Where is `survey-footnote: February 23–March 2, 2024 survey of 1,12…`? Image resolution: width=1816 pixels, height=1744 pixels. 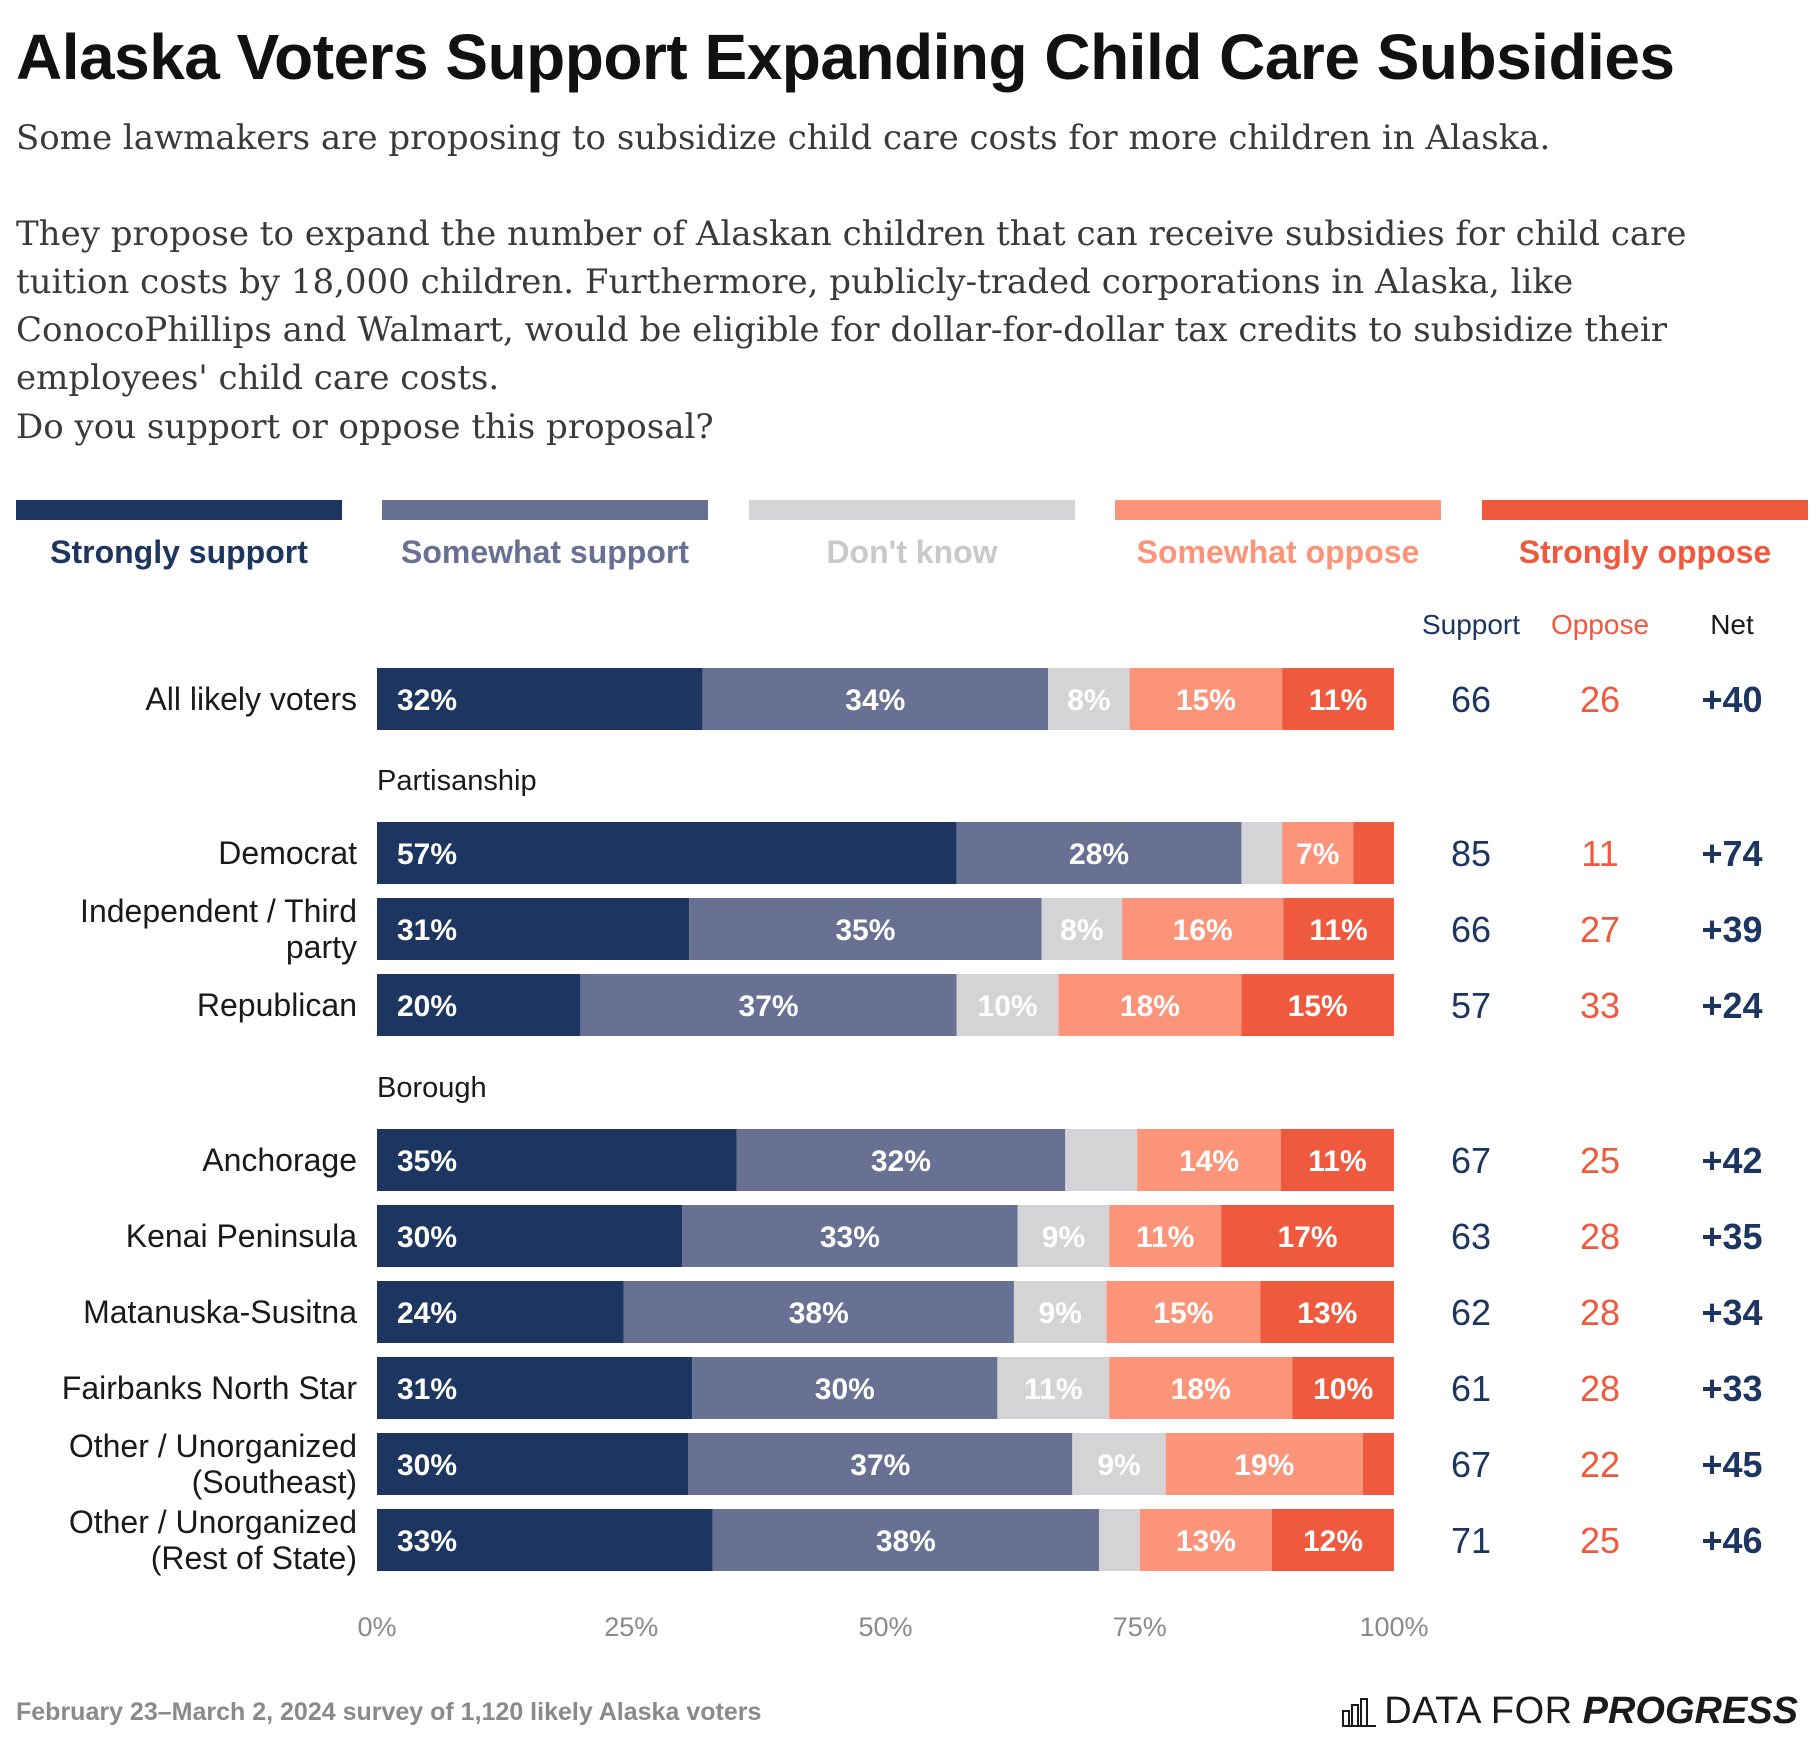
survey-footnote: February 23–March 2, 2024 survey of 1,12… is located at coordinates (389, 1712).